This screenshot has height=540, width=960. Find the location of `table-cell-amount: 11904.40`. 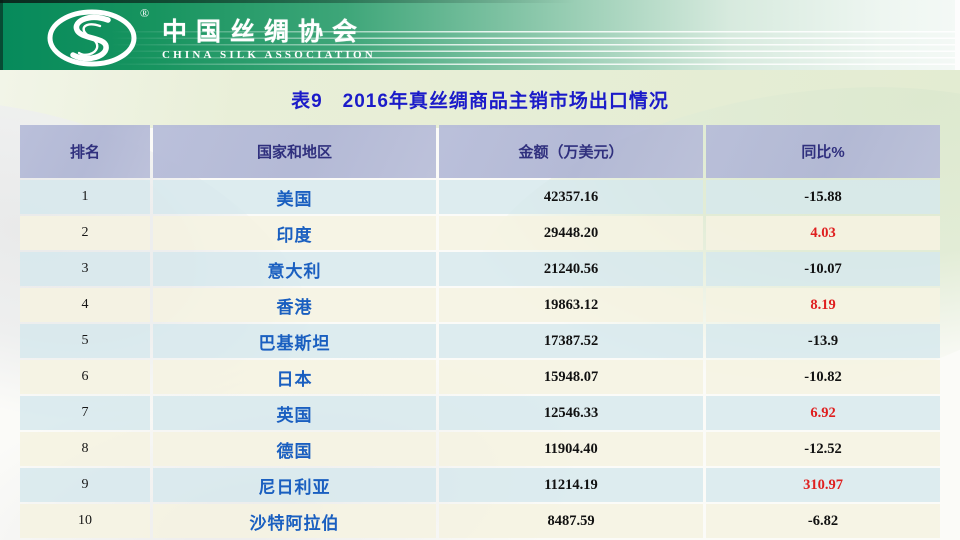

table-cell-amount: 11904.40 is located at coordinates (571, 449).